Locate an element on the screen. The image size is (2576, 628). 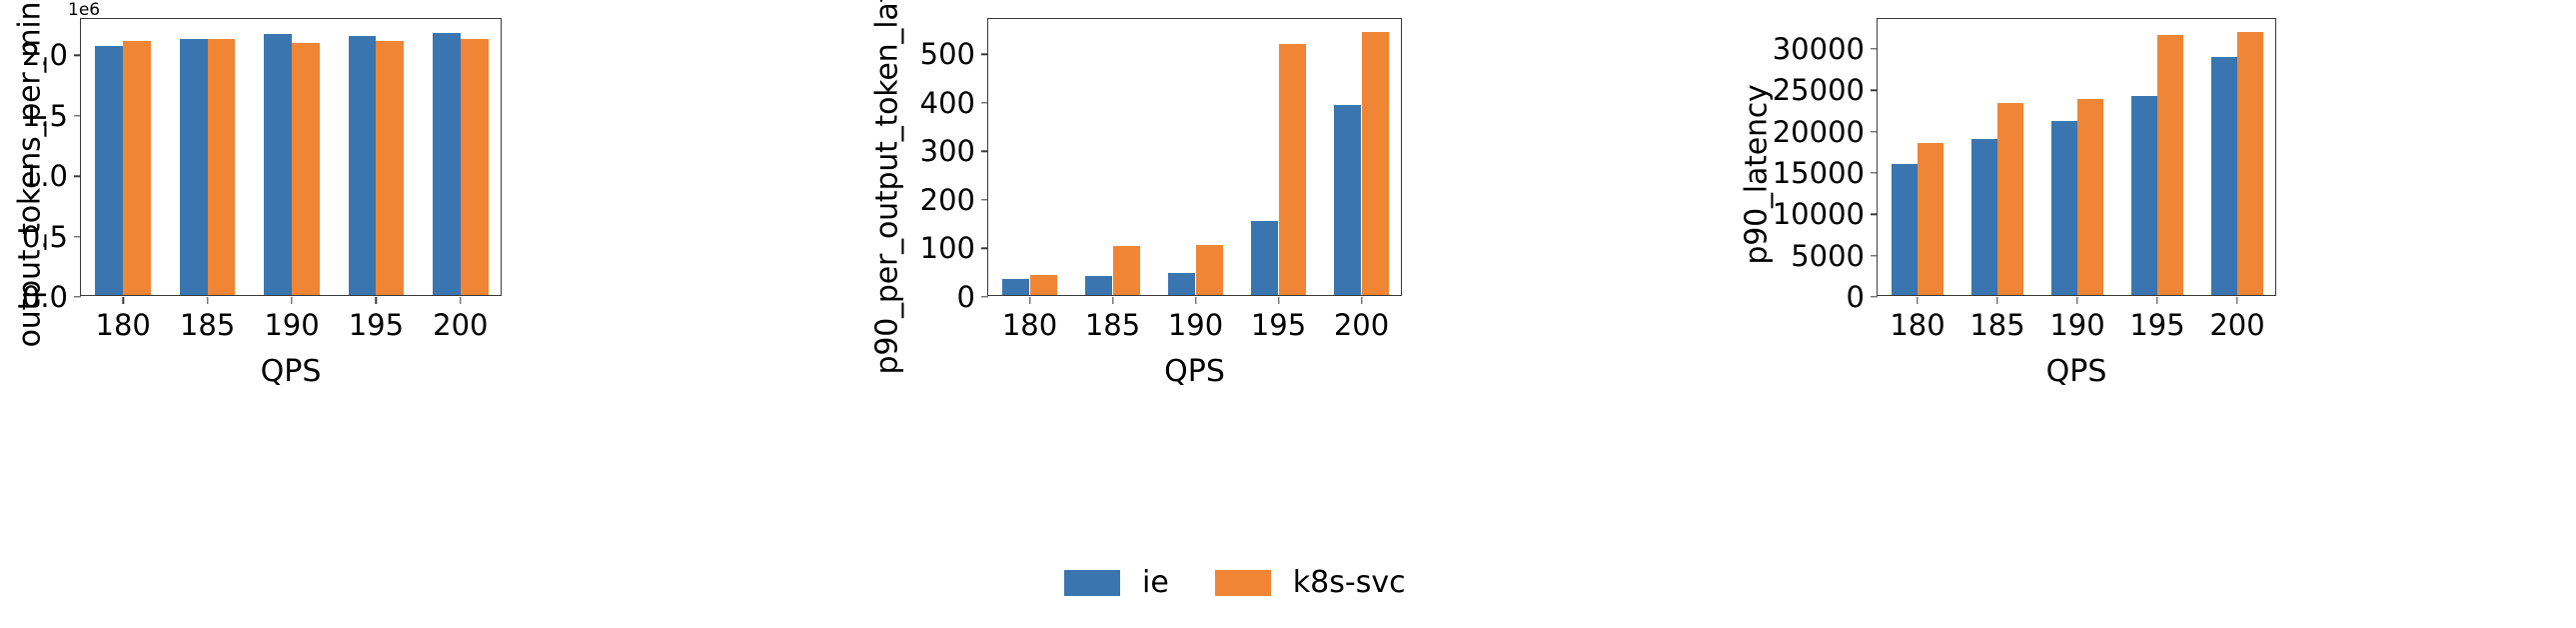
x-axis-label-3: QPS is located at coordinates (2076, 371).